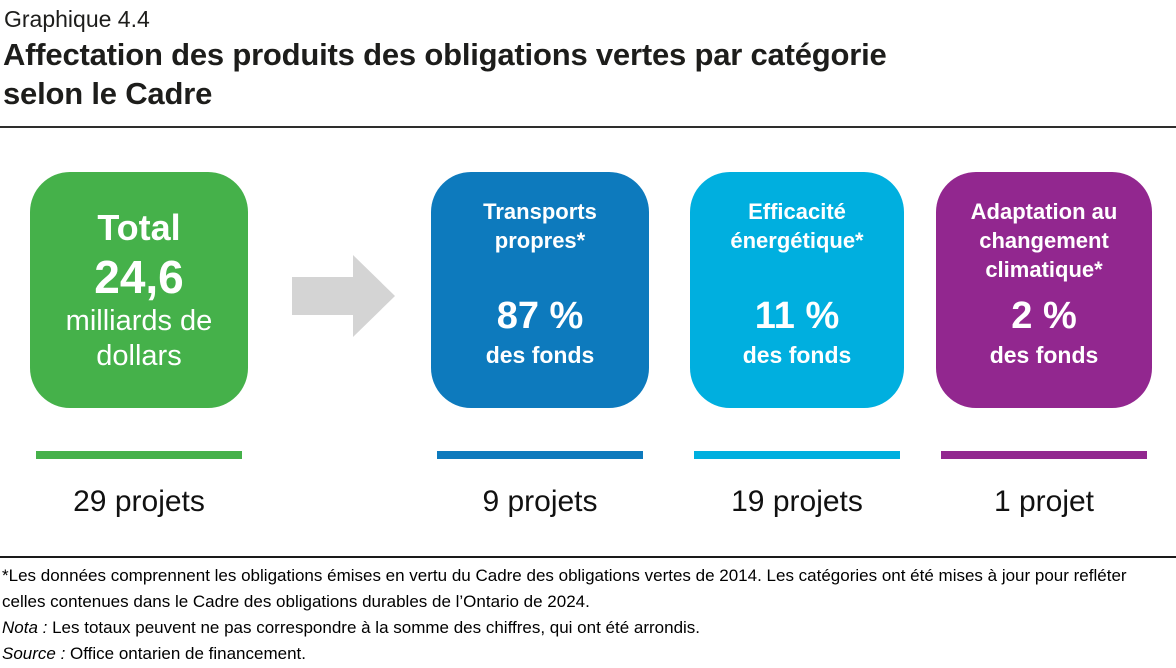 The width and height of the screenshot is (1176, 668). Describe the element at coordinates (25, 627) in the screenshot. I see `nota-prefix: Nota :` at that location.